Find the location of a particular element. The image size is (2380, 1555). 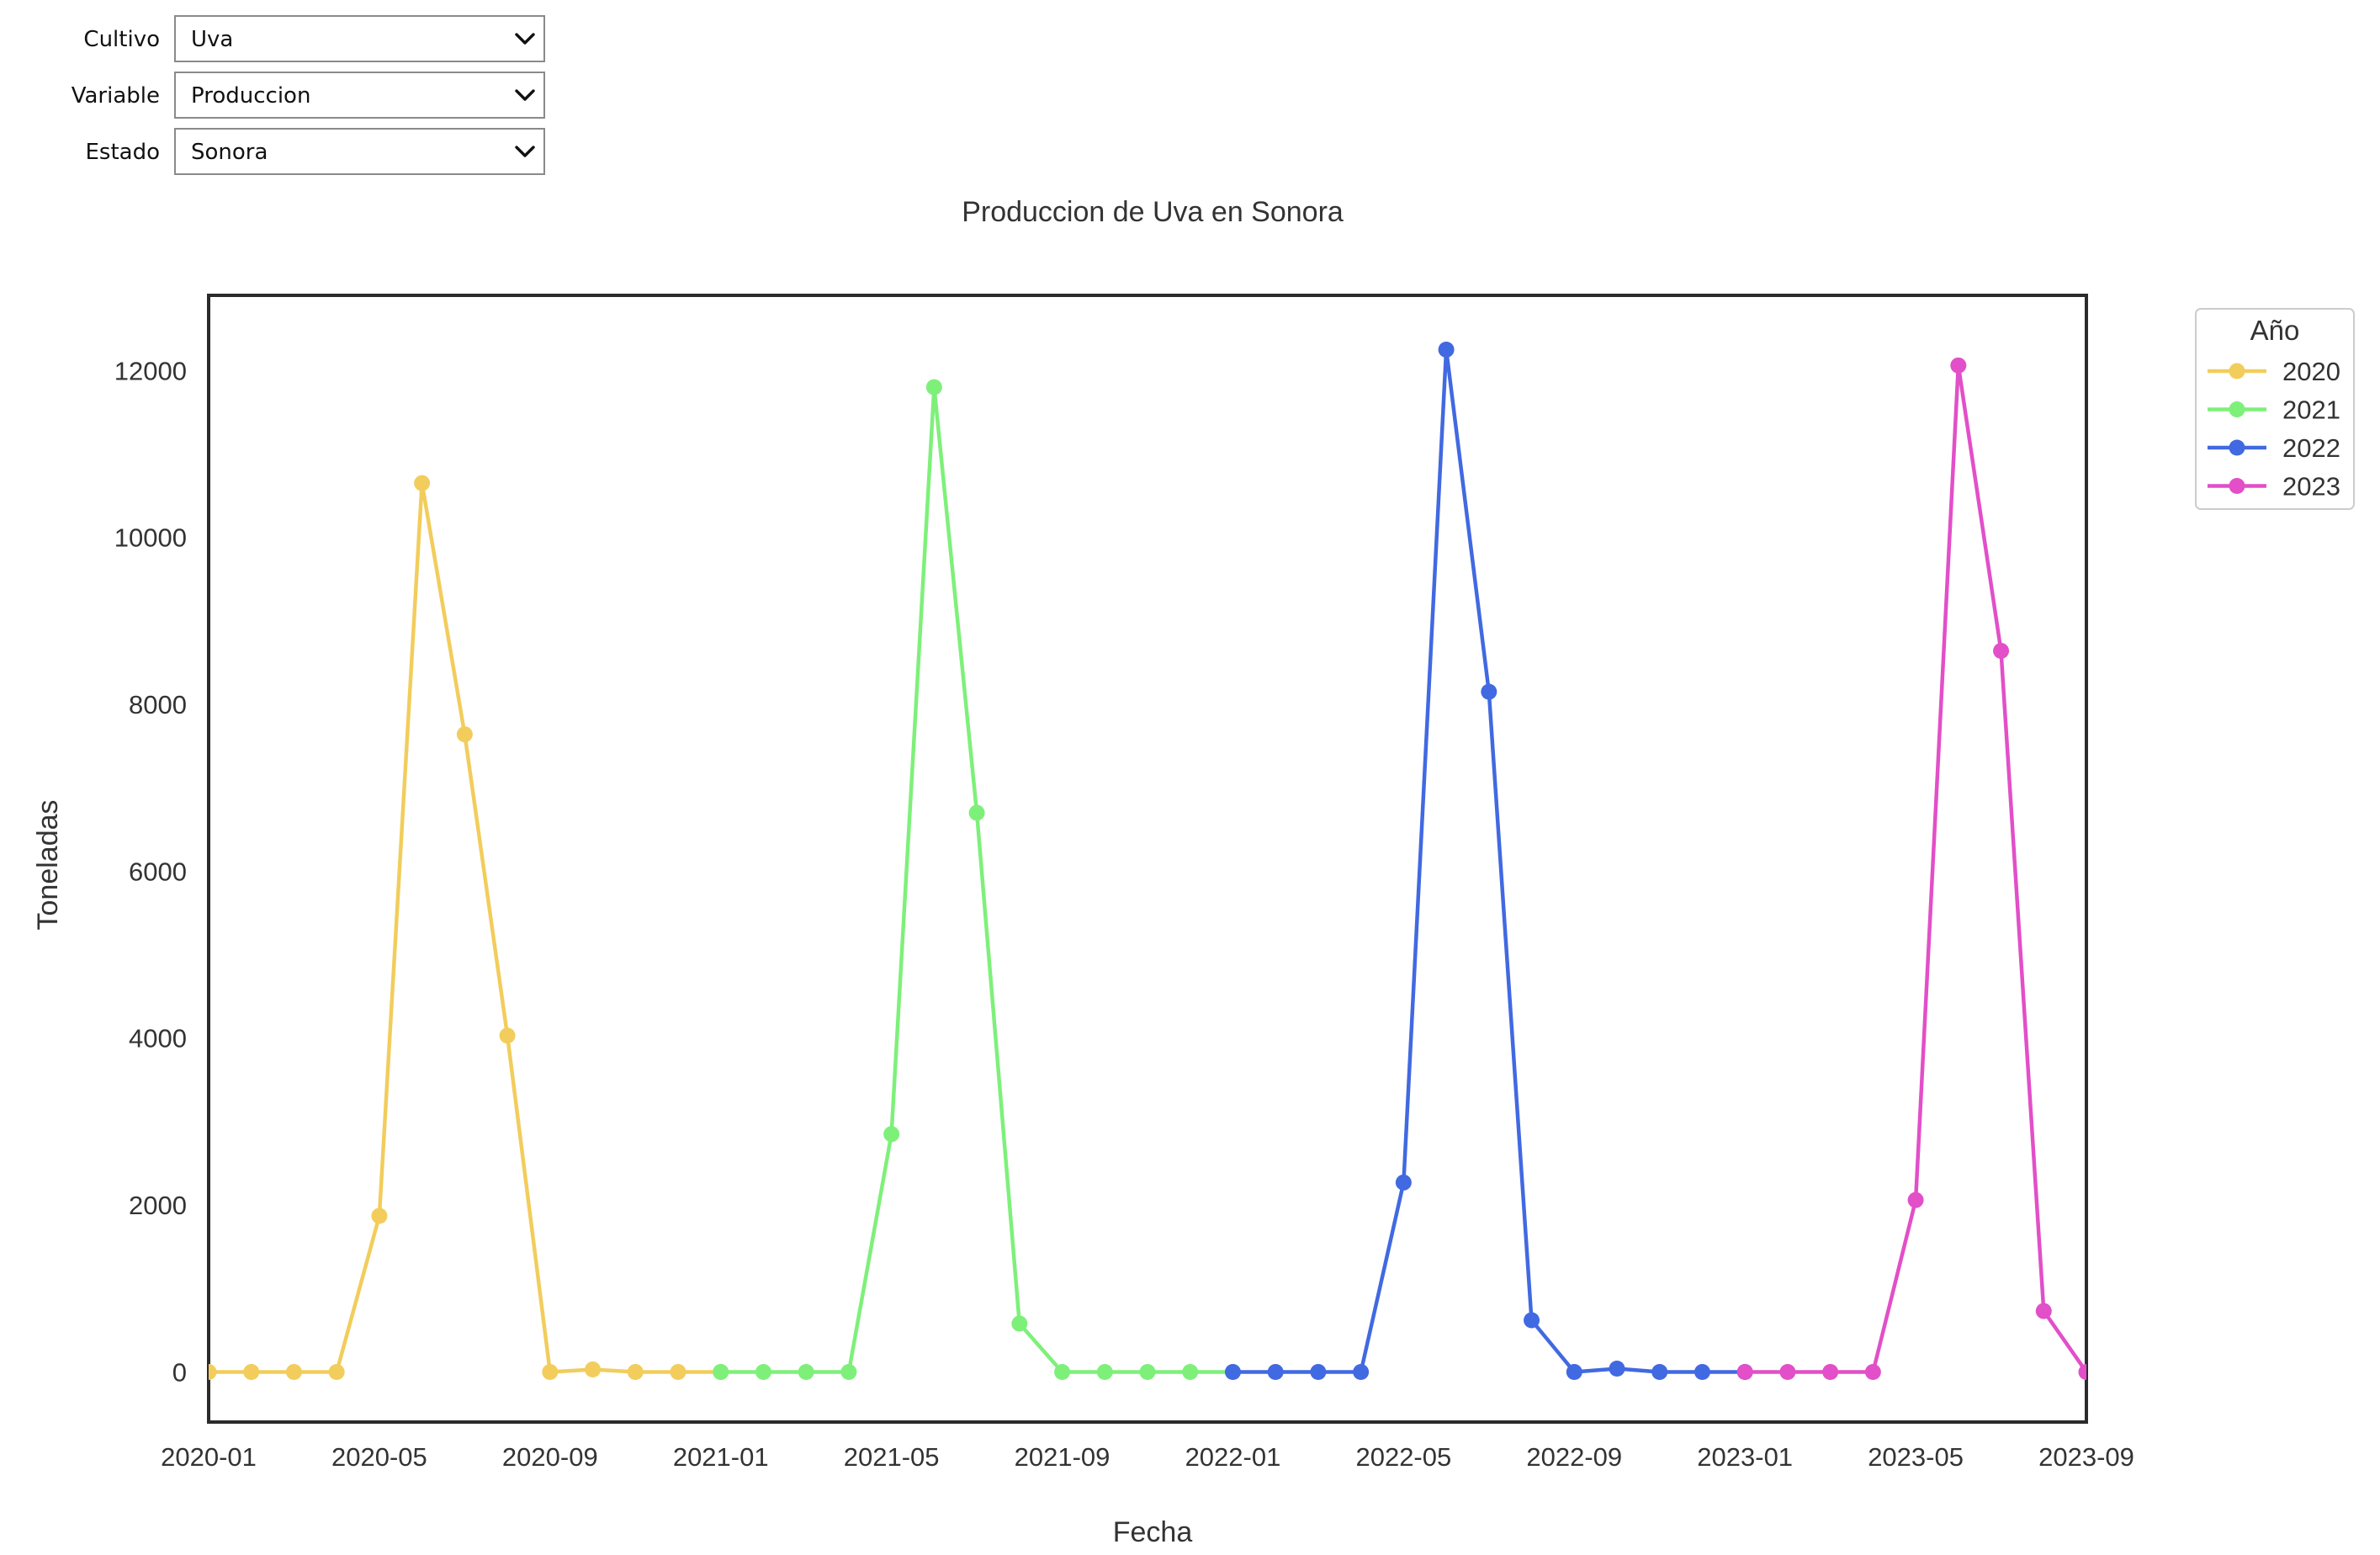

estado-select: Sonora is located at coordinates (360, 151).